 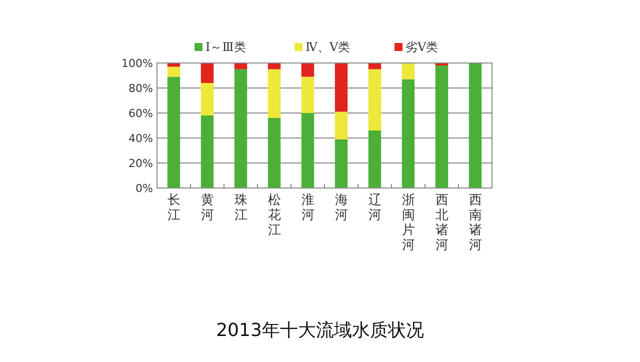 I want to click on x-tick-label: 浙闽片河, so click(x=408, y=223).